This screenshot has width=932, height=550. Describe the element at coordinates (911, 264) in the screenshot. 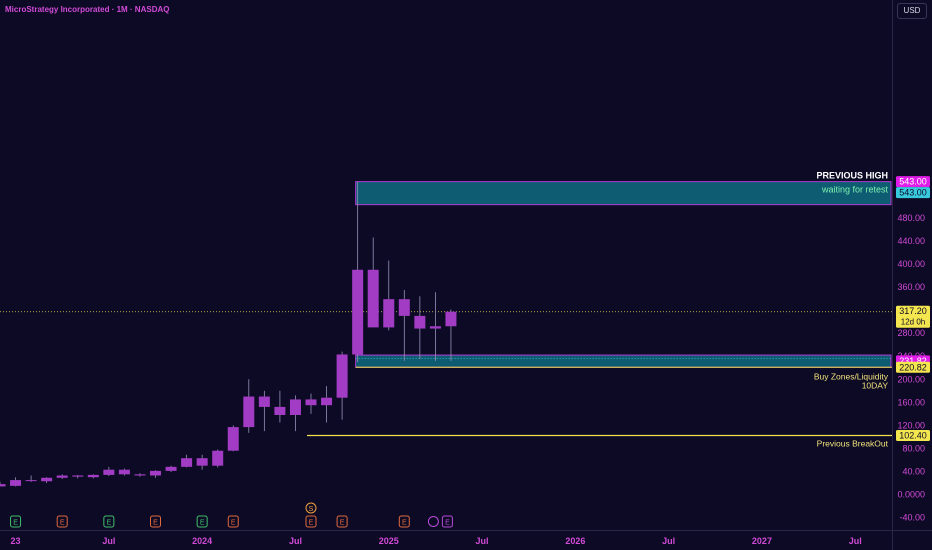

I see `price-tick-label: 400.00` at that location.